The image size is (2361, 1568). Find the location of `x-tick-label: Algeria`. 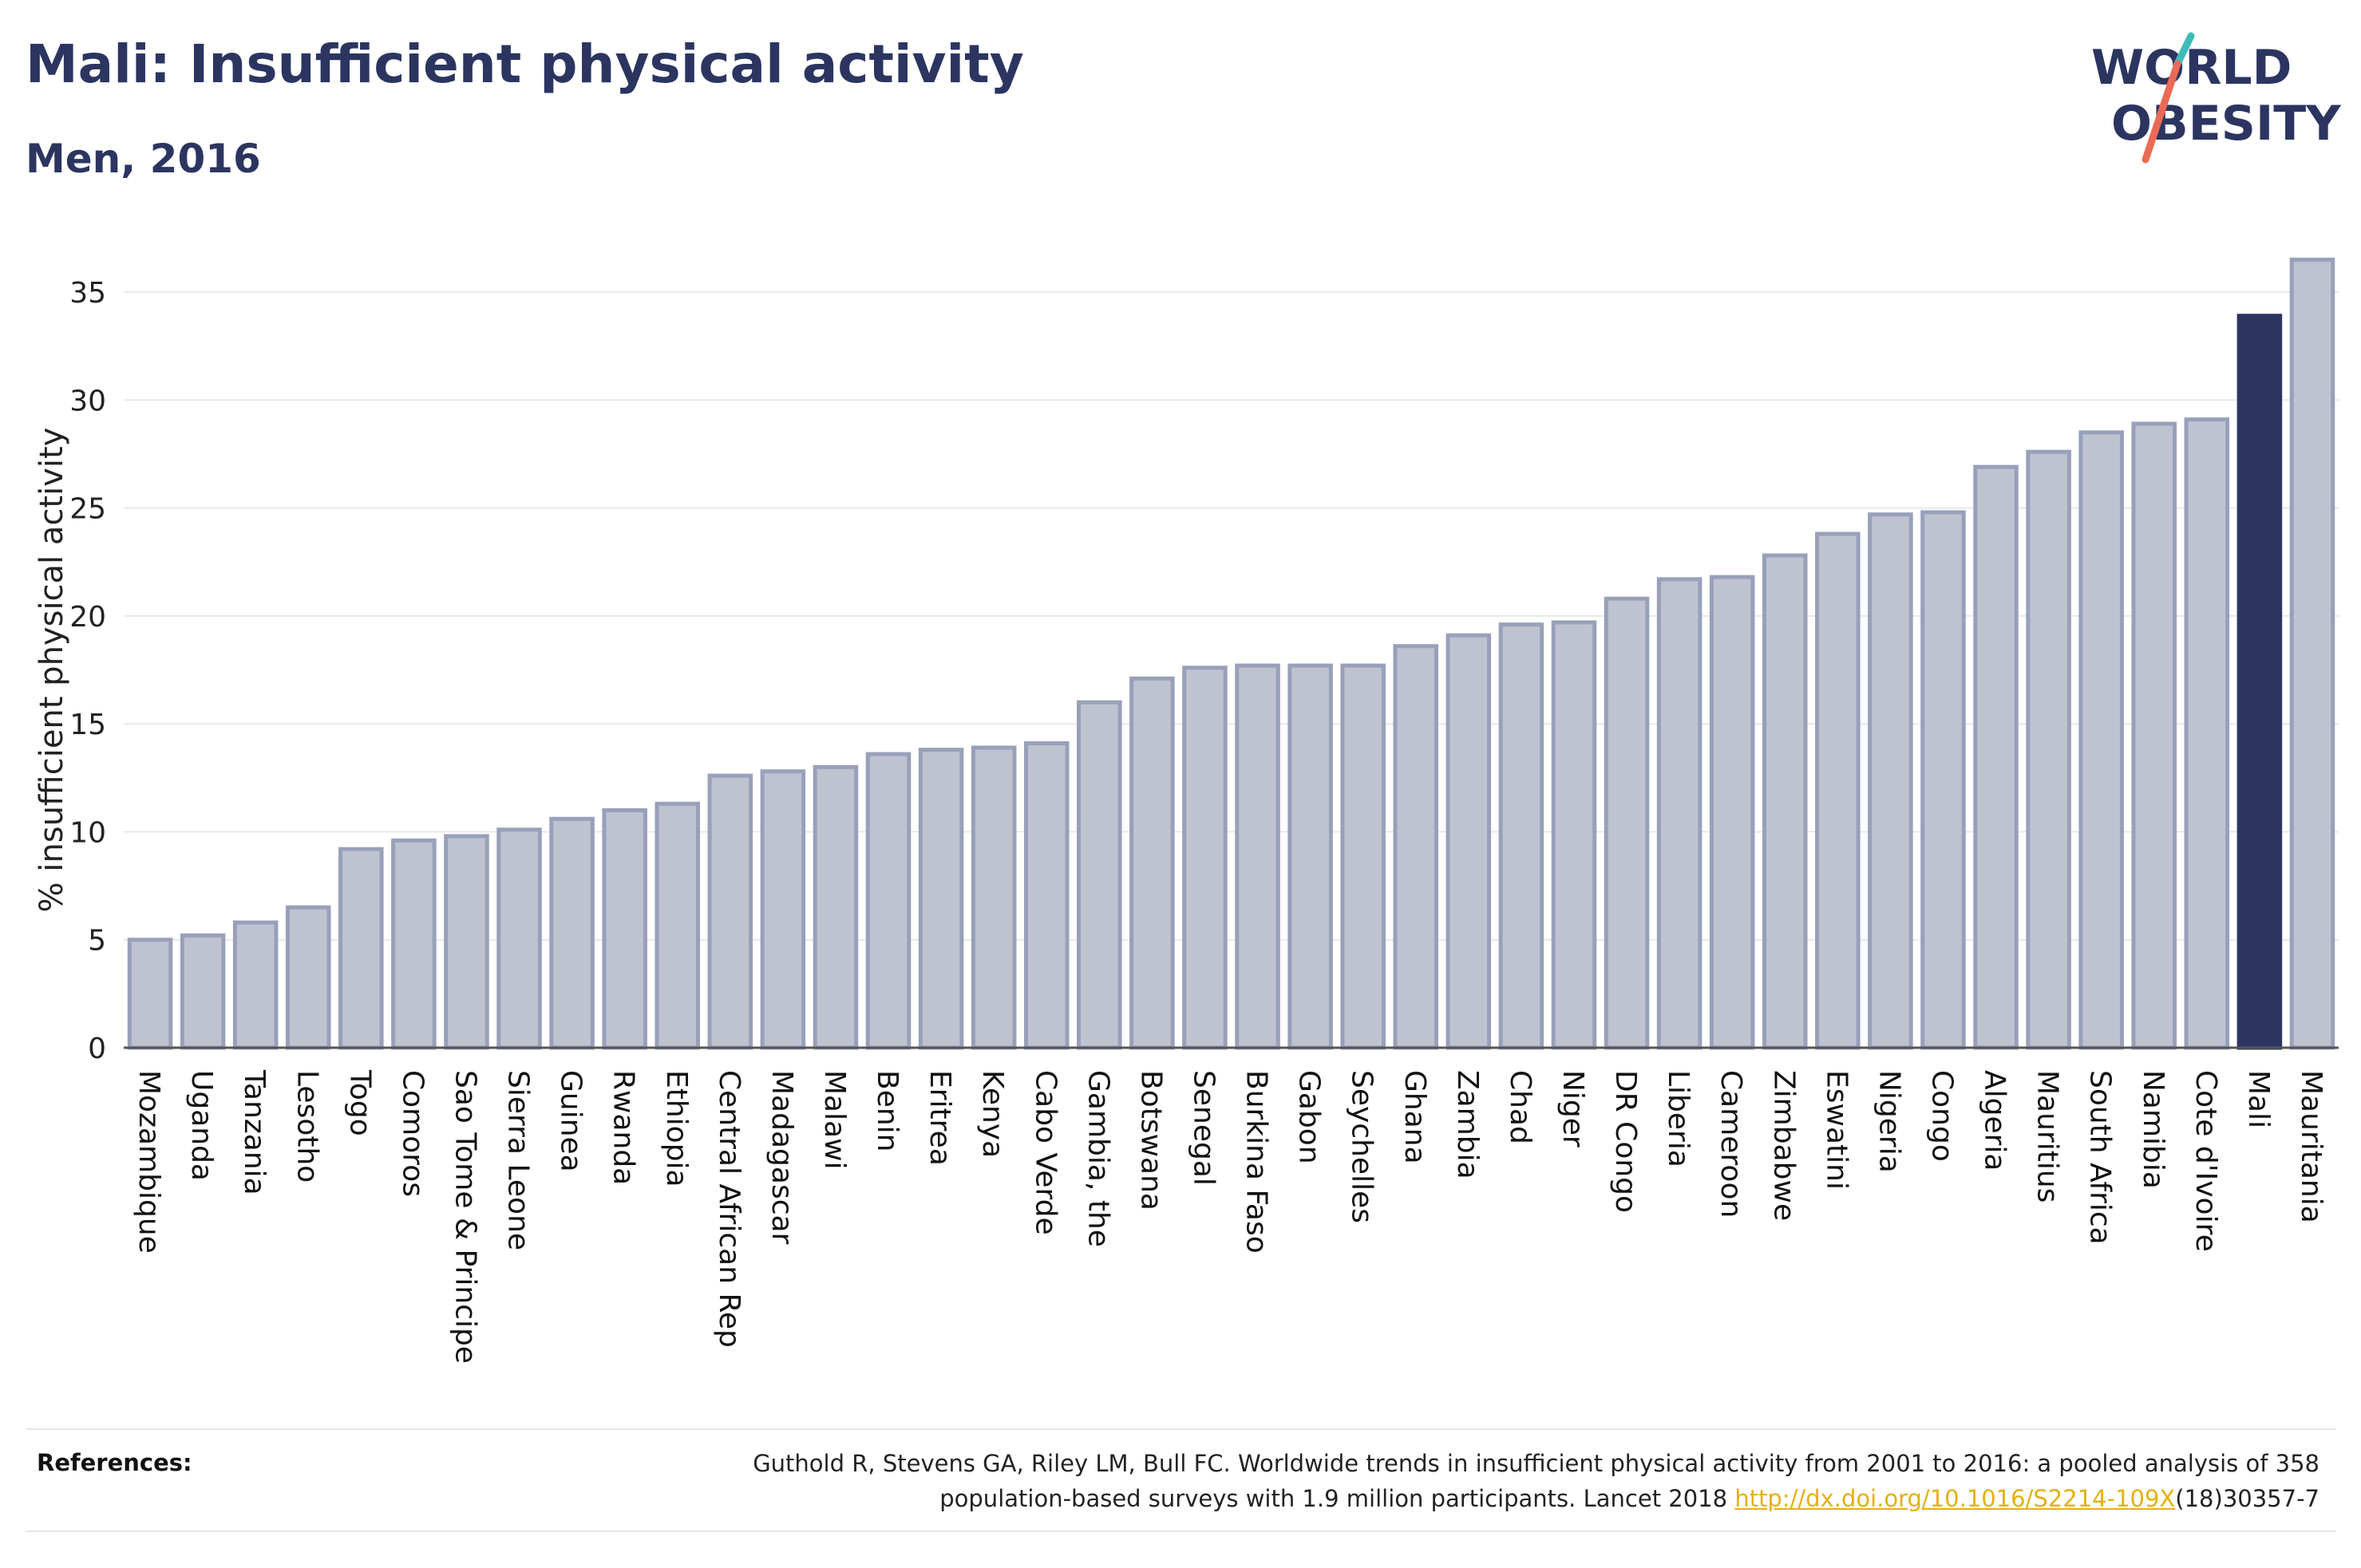

x-tick-label: Algeria is located at coordinates (1995, 1120).